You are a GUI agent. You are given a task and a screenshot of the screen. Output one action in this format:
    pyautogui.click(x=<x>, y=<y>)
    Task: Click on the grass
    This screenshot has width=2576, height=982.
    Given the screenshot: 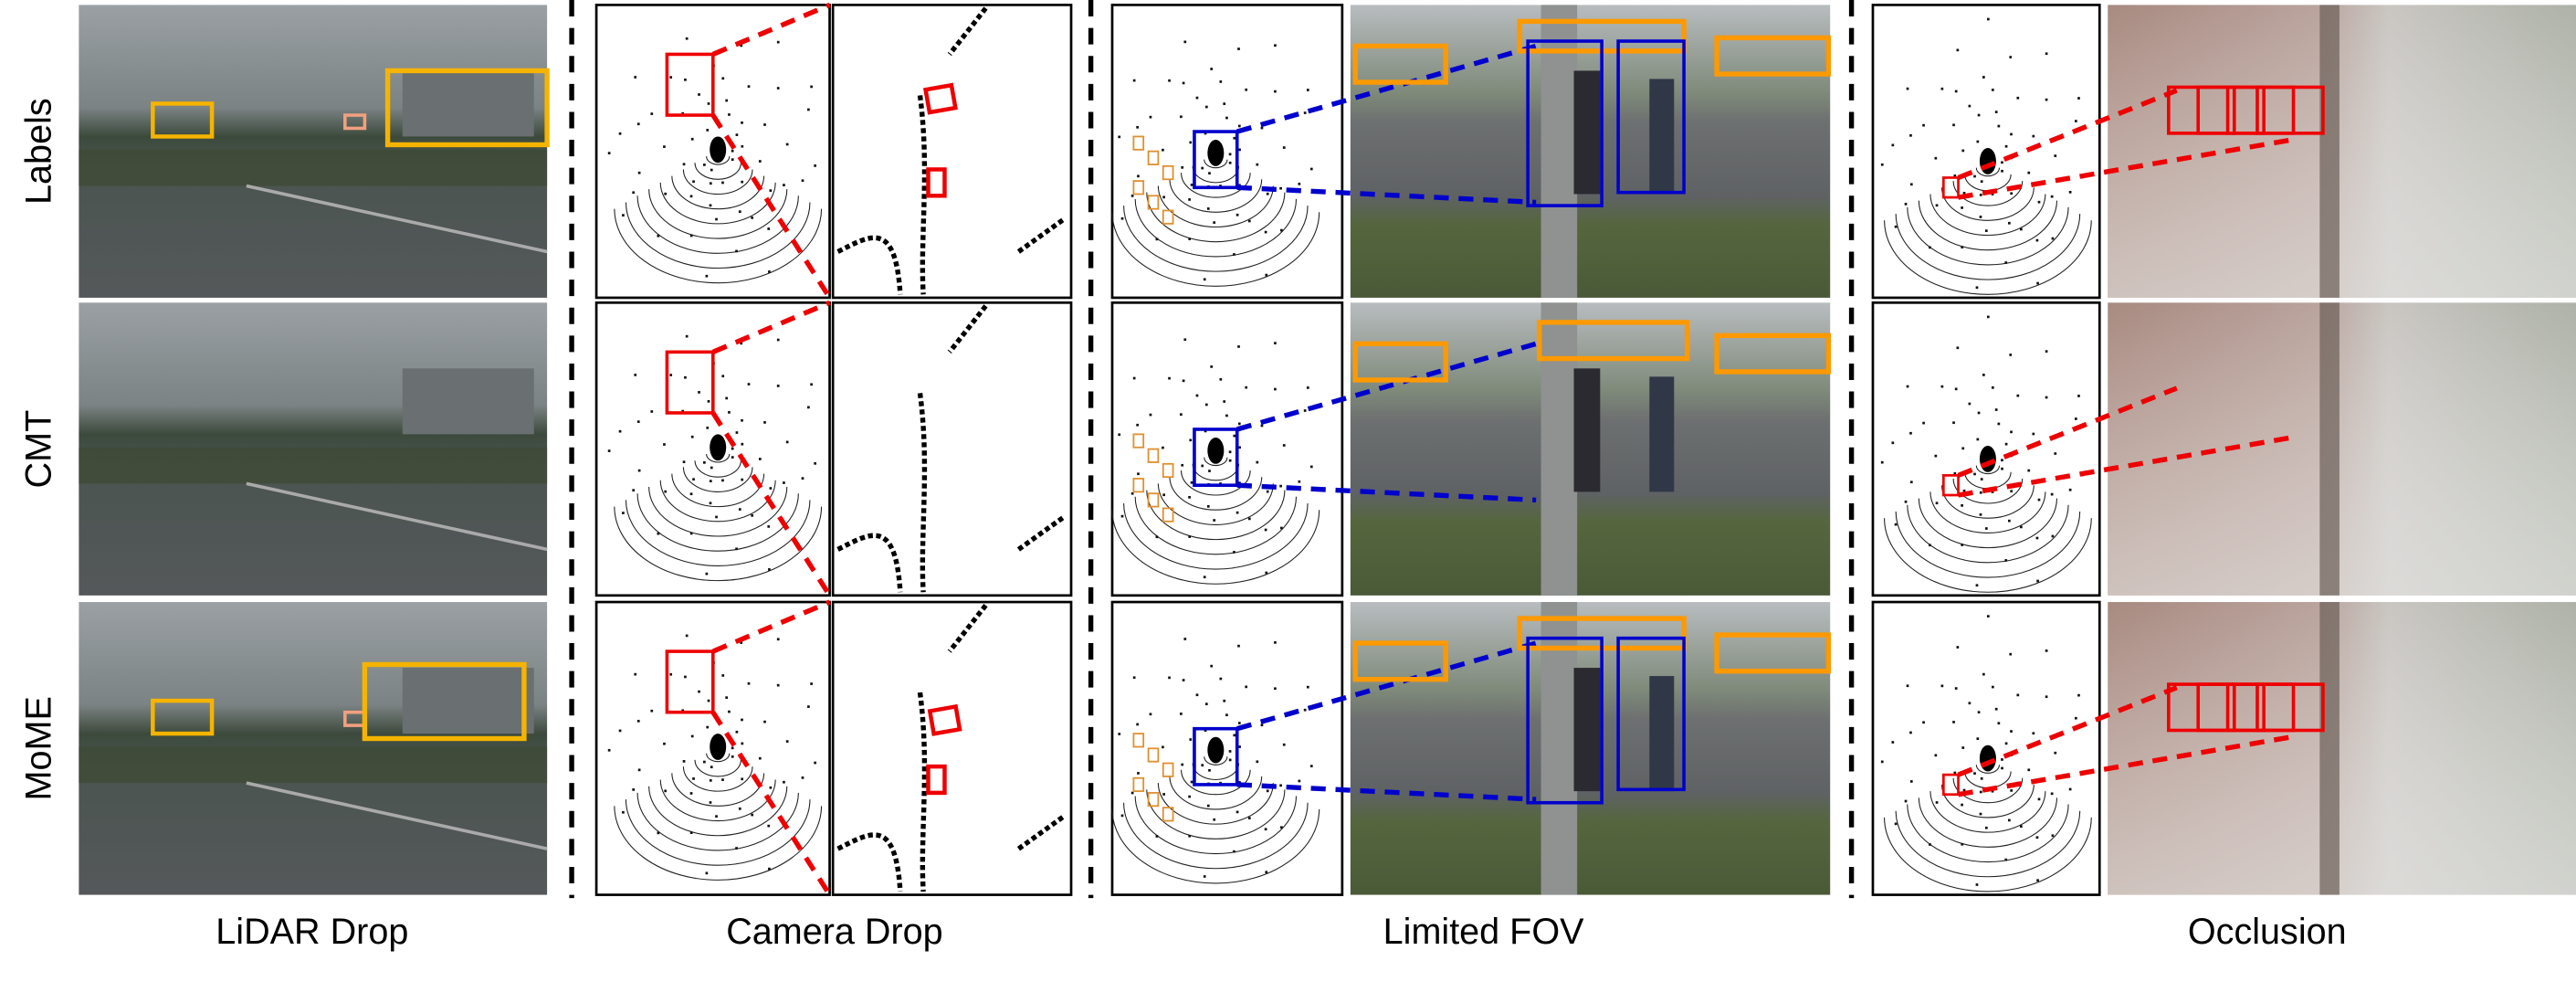 What is the action you would take?
    pyautogui.click(x=313, y=167)
    